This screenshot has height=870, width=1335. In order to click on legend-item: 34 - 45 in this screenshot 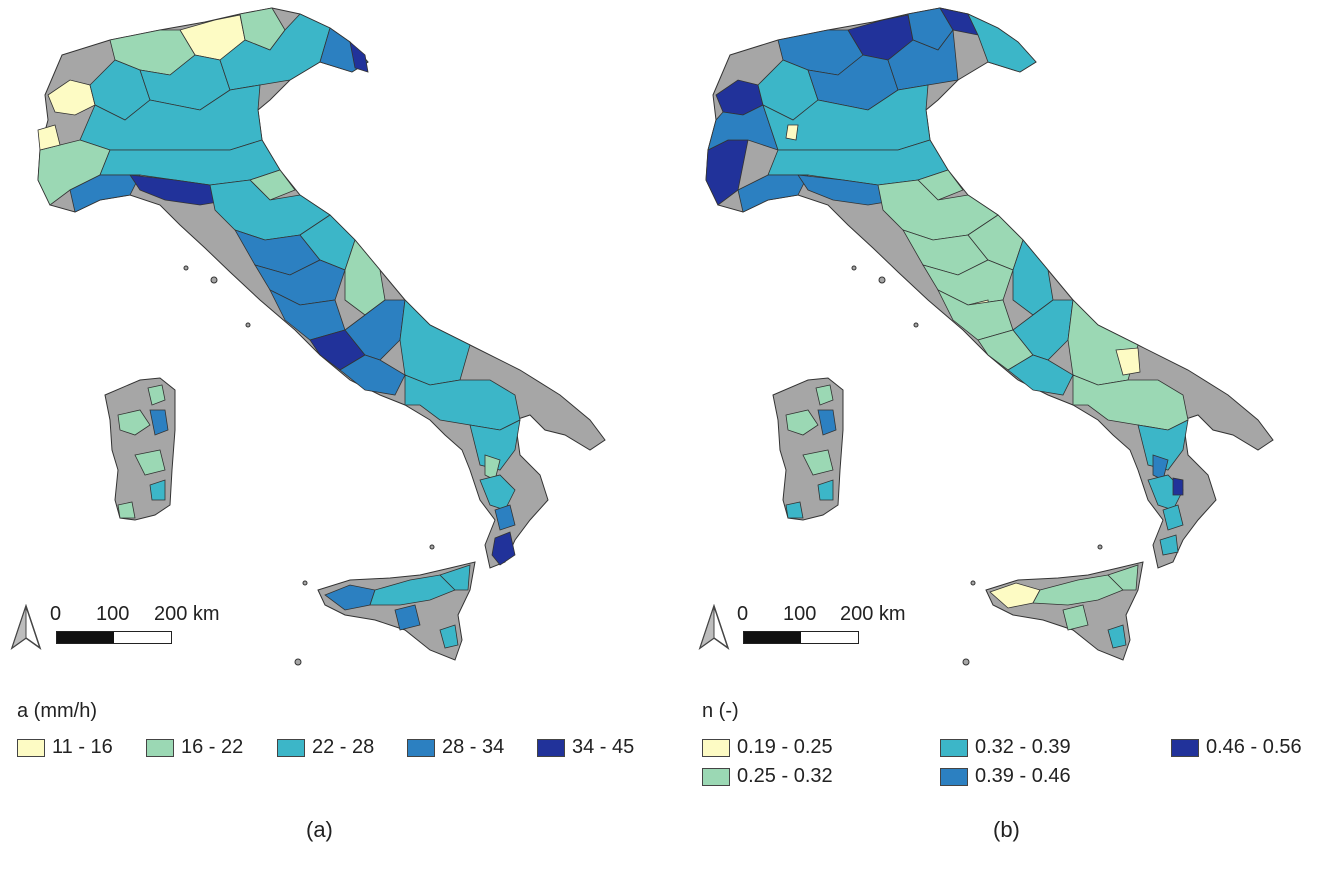, I will do `click(585, 747)`.